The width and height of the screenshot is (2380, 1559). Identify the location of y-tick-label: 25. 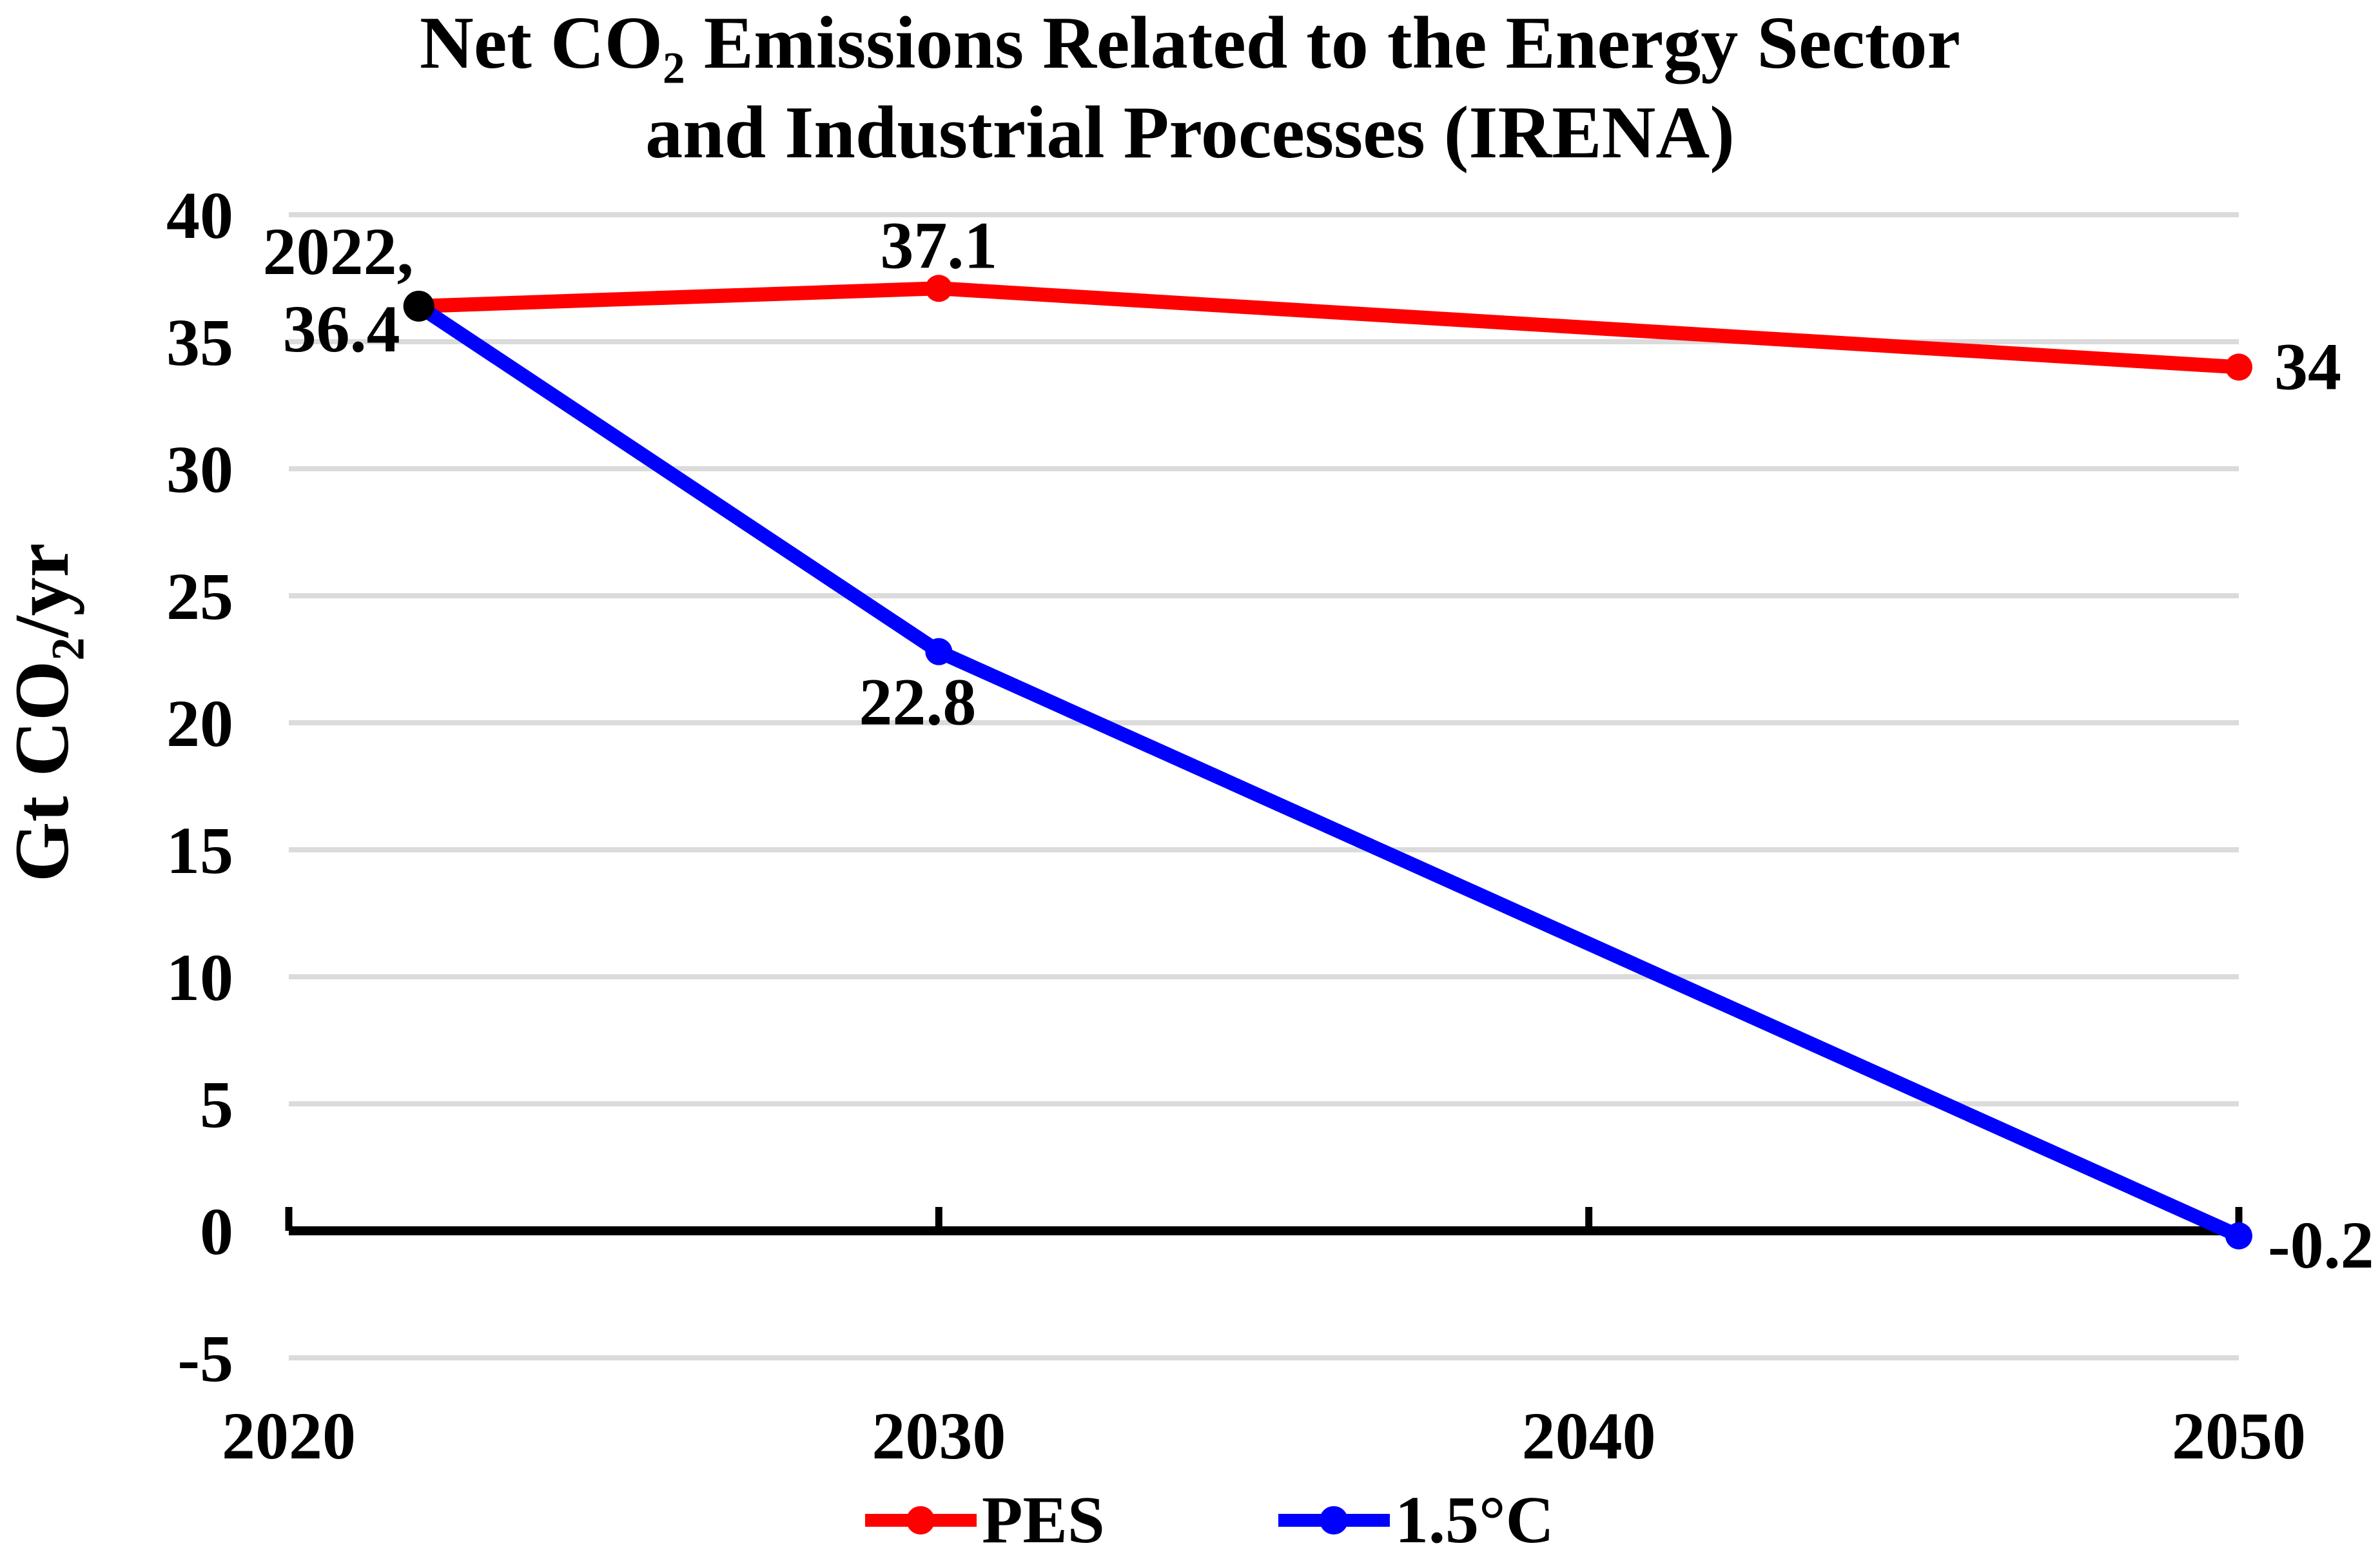
(200, 597).